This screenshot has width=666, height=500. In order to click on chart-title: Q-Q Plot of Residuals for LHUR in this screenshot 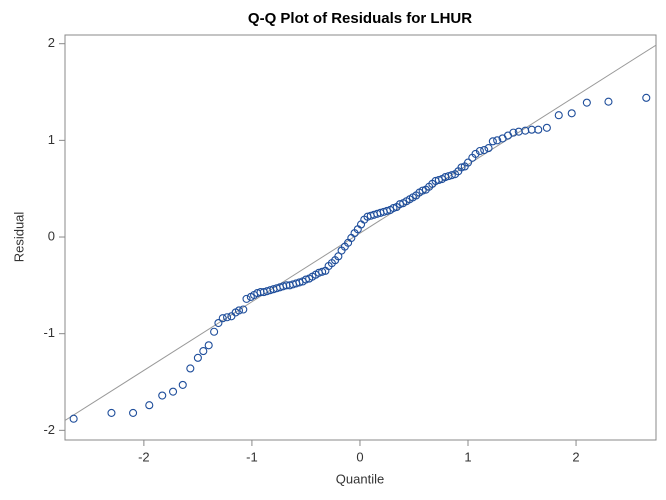, I will do `click(360, 18)`.